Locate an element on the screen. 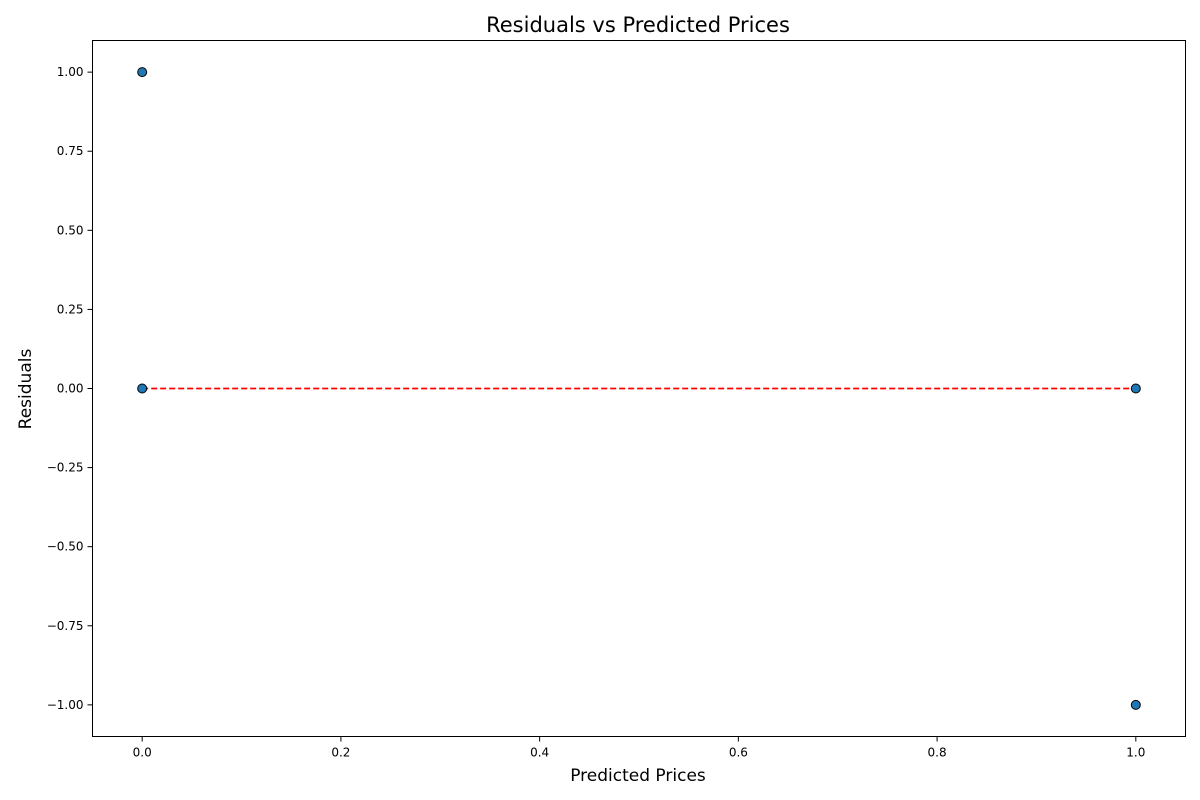 The width and height of the screenshot is (1200, 800). x-axis: 0.0 0.2 0.4 0.6 0.8 1.0 is located at coordinates (639, 748).